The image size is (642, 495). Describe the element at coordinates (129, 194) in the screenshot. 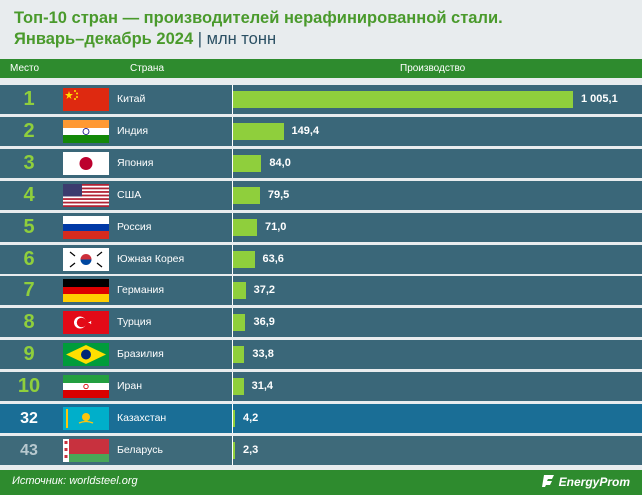

I see `country-label: США` at that location.